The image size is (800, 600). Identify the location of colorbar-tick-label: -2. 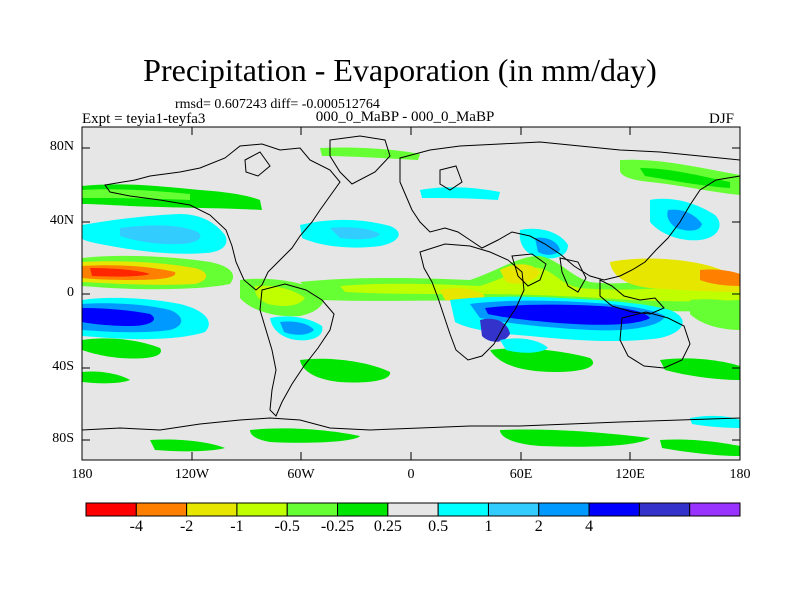
(186, 526).